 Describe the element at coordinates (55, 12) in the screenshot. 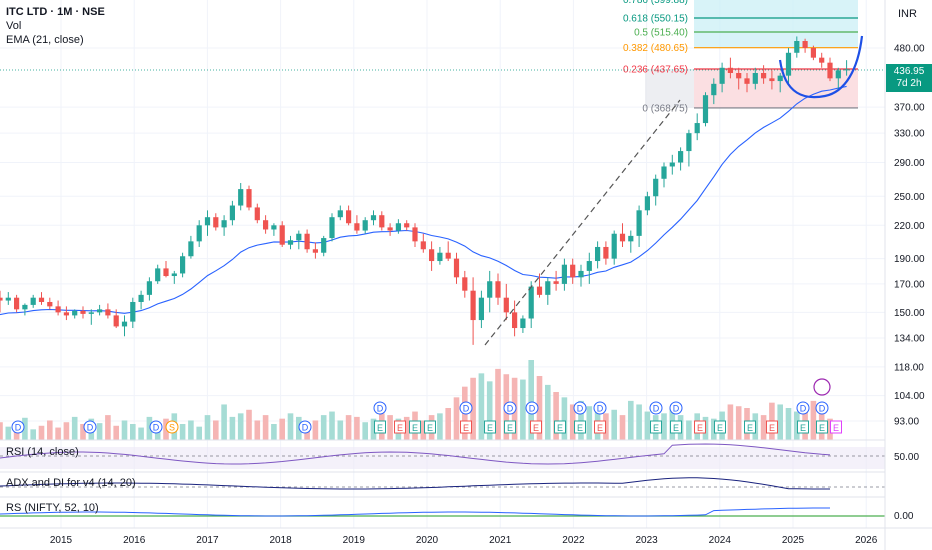

I see `symbol-legend: ITC LTD · 1M · NSE` at that location.